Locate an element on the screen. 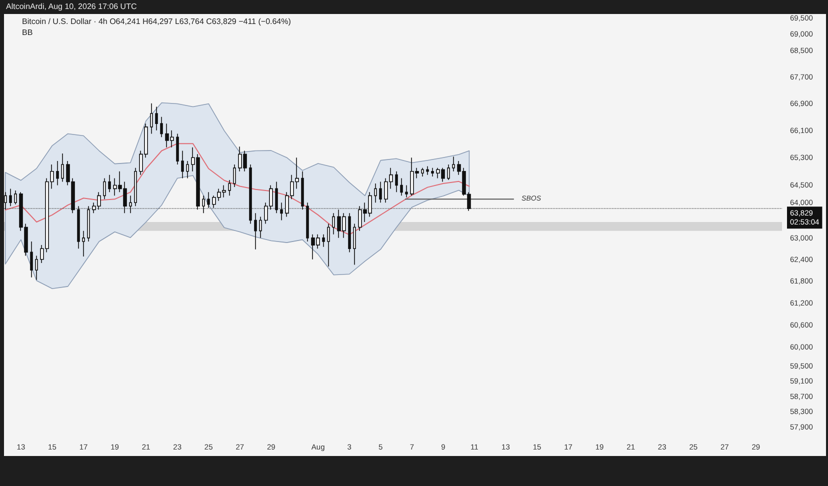  line-series is located at coordinates (237, 189).